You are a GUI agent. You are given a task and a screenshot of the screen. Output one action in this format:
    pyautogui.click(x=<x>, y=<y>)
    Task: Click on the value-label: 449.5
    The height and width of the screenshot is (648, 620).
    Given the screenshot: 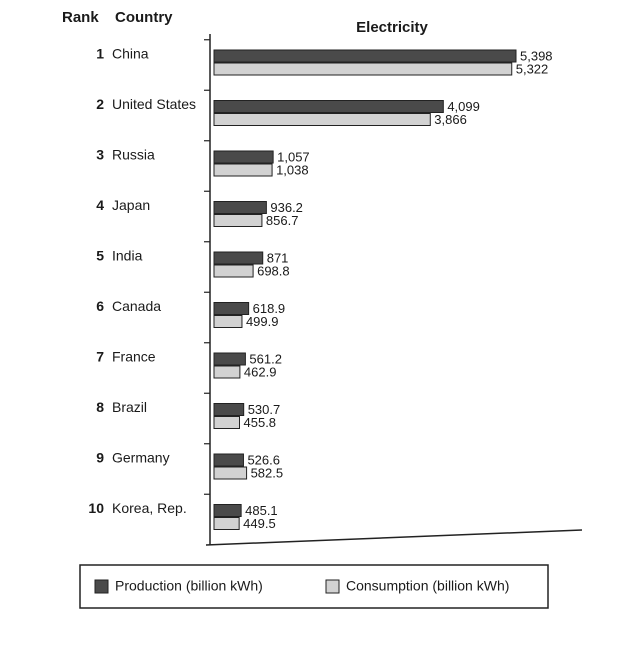 What is the action you would take?
    pyautogui.click(x=259, y=523)
    